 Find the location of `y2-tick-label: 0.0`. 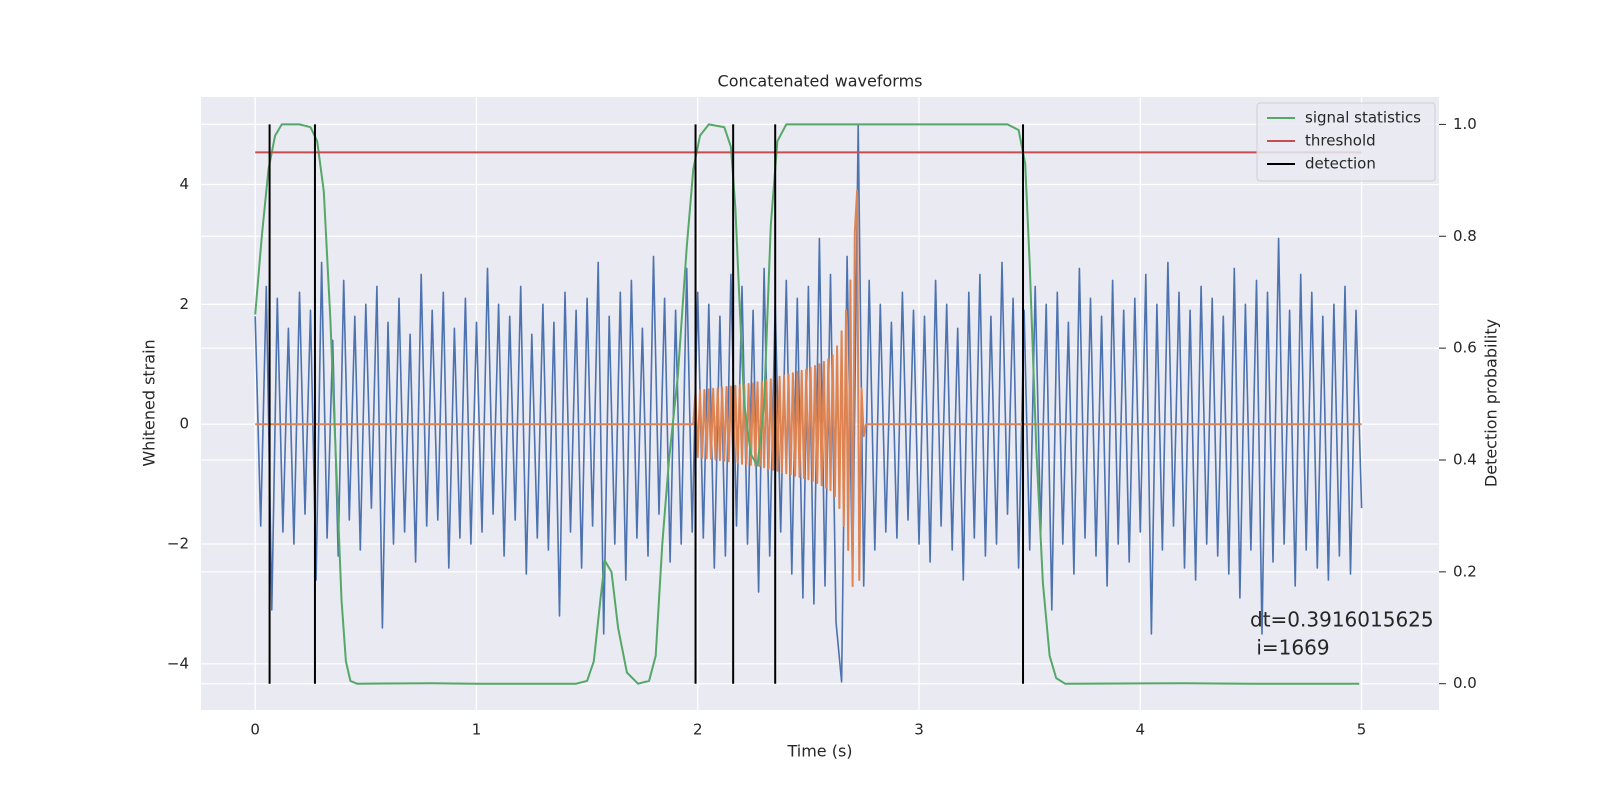

y2-tick-label: 0.0 is located at coordinates (1465, 683).